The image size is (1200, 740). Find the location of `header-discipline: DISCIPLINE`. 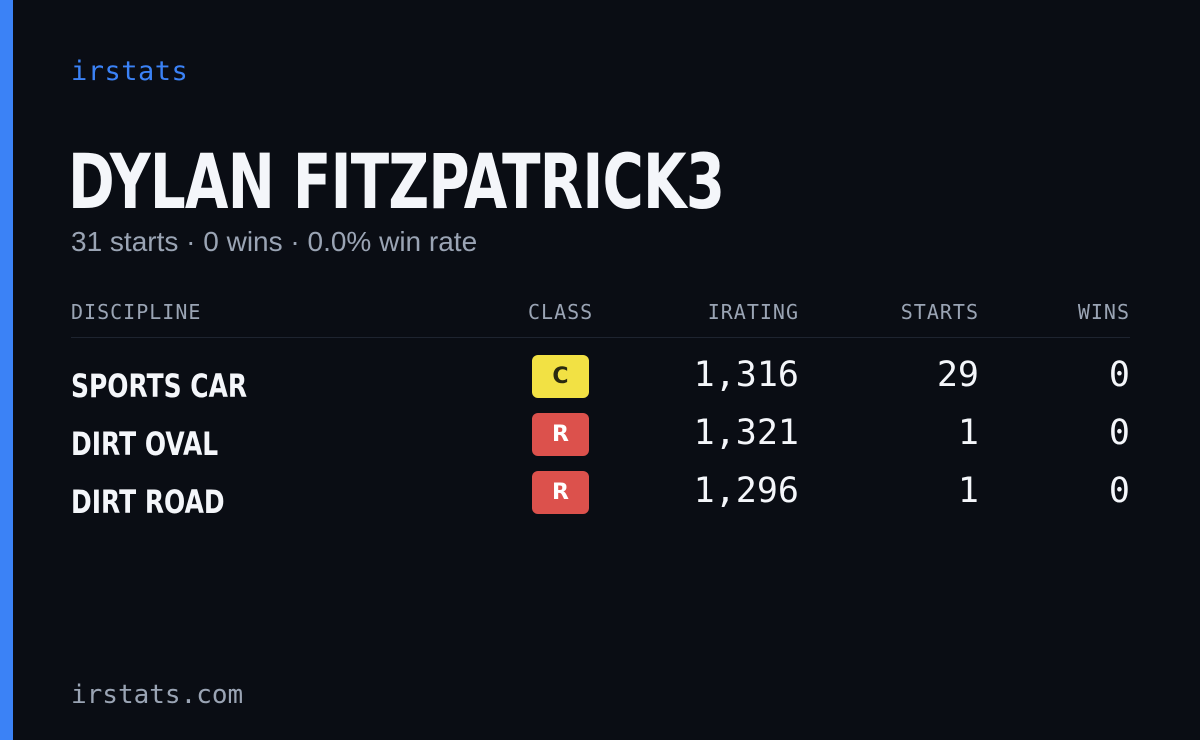

header-discipline: DISCIPLINE is located at coordinates (136, 312).